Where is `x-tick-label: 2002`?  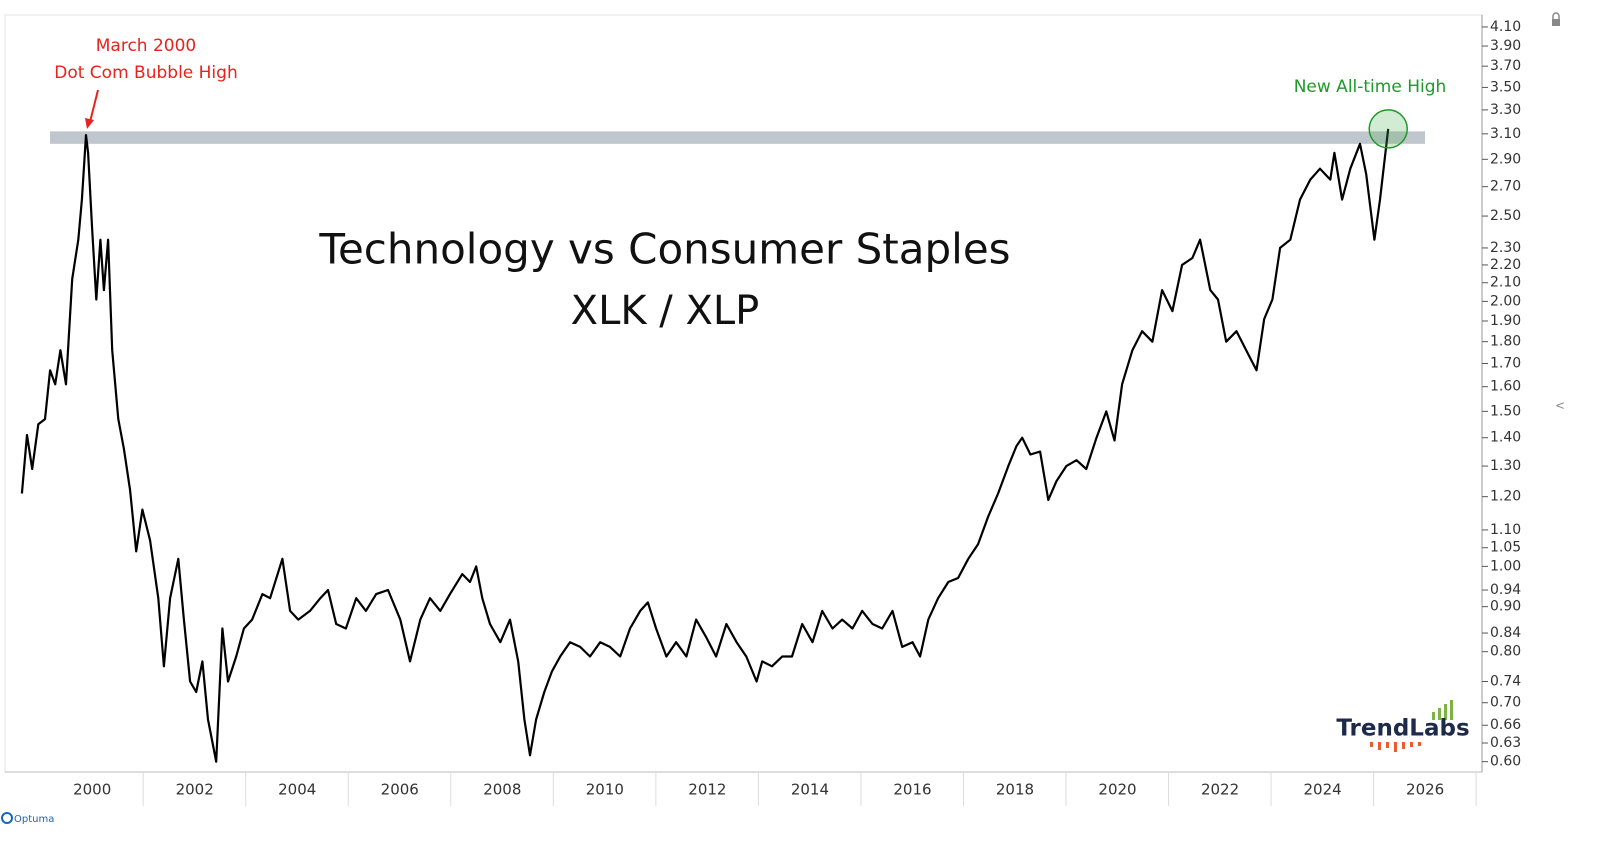
x-tick-label: 2002 is located at coordinates (195, 790).